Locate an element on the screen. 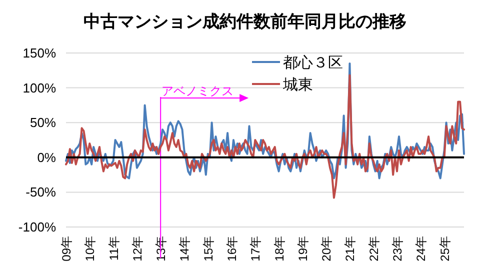  x-tick-label: 18年 is located at coordinates (279, 249).